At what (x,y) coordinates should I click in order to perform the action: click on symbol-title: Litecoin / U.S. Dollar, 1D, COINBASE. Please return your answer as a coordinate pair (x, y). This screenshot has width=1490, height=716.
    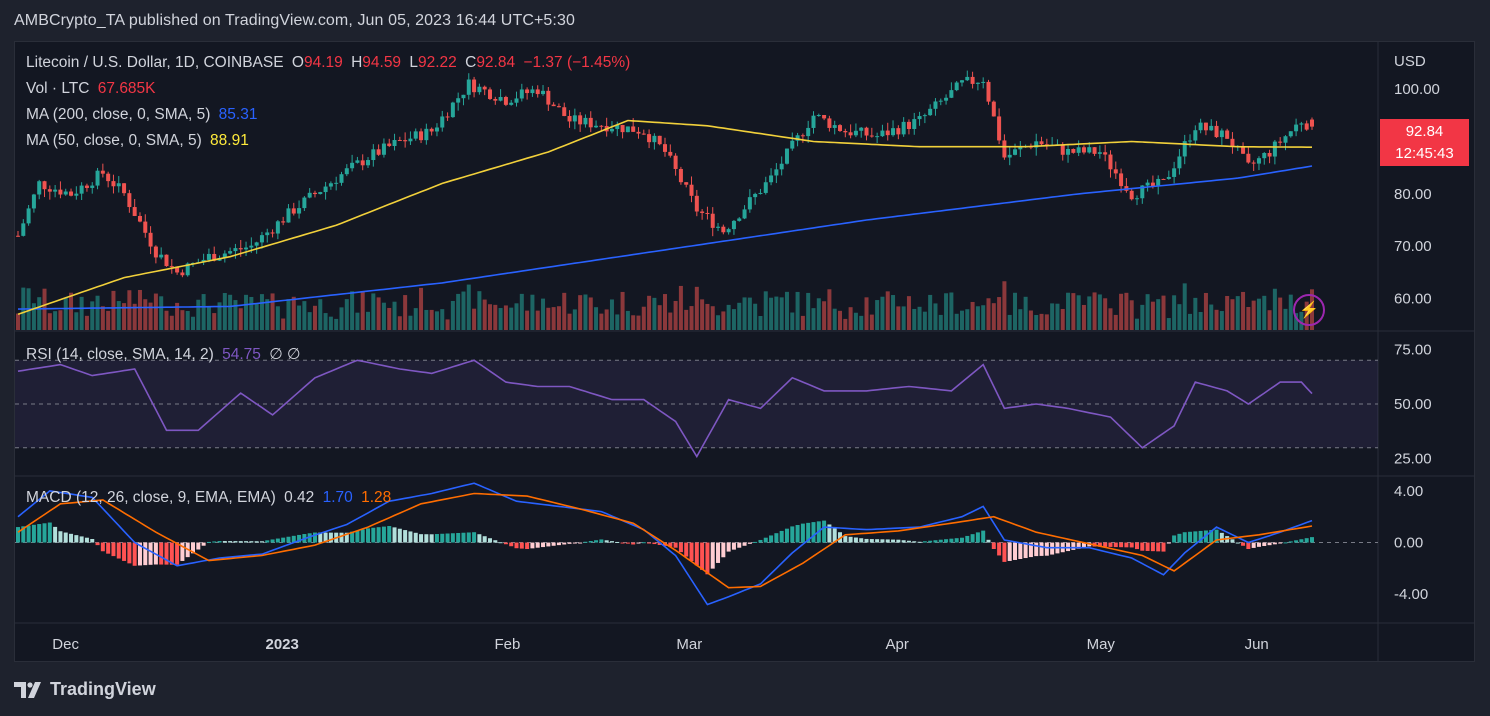
    Looking at the image, I should click on (155, 62).